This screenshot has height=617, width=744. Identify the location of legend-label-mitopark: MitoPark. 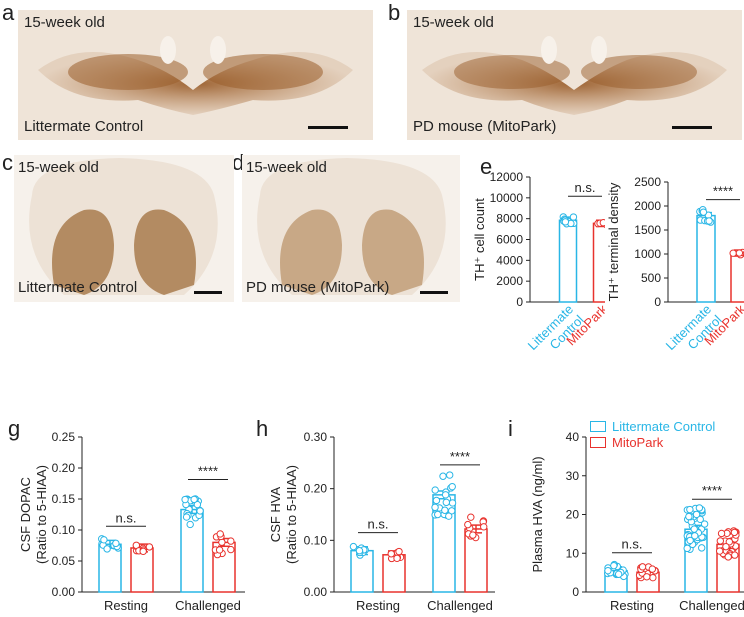
(638, 442).